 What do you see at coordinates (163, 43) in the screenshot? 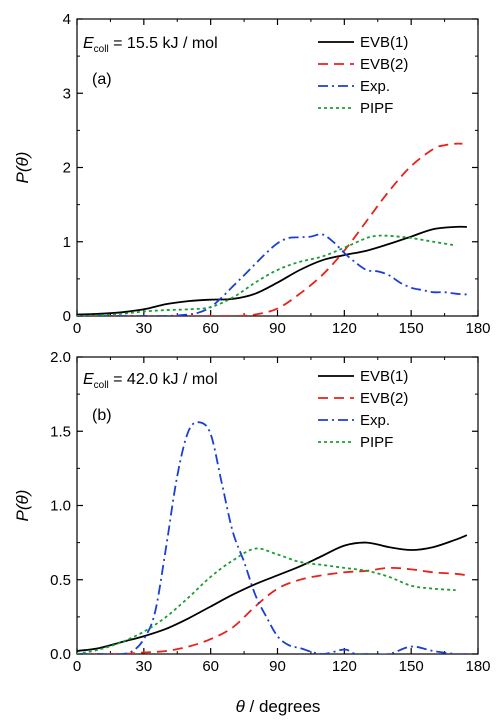
I see `energy-value: = 15.5 kJ / mol` at bounding box center [163, 43].